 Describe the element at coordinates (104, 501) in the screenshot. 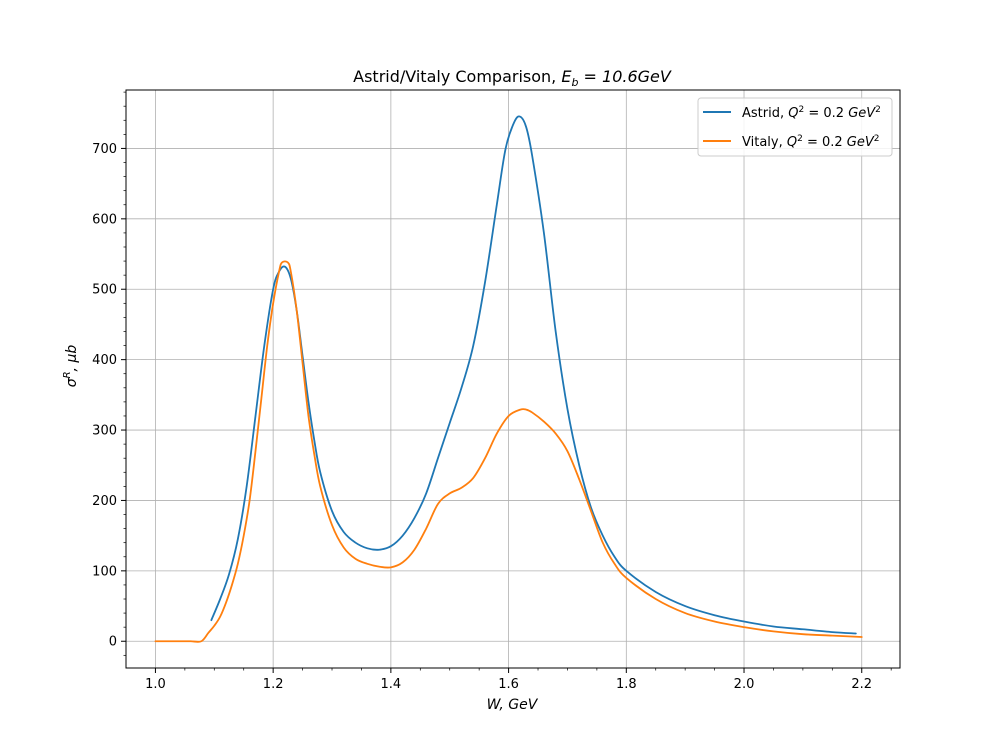

I see `y-tick-label: 200` at that location.